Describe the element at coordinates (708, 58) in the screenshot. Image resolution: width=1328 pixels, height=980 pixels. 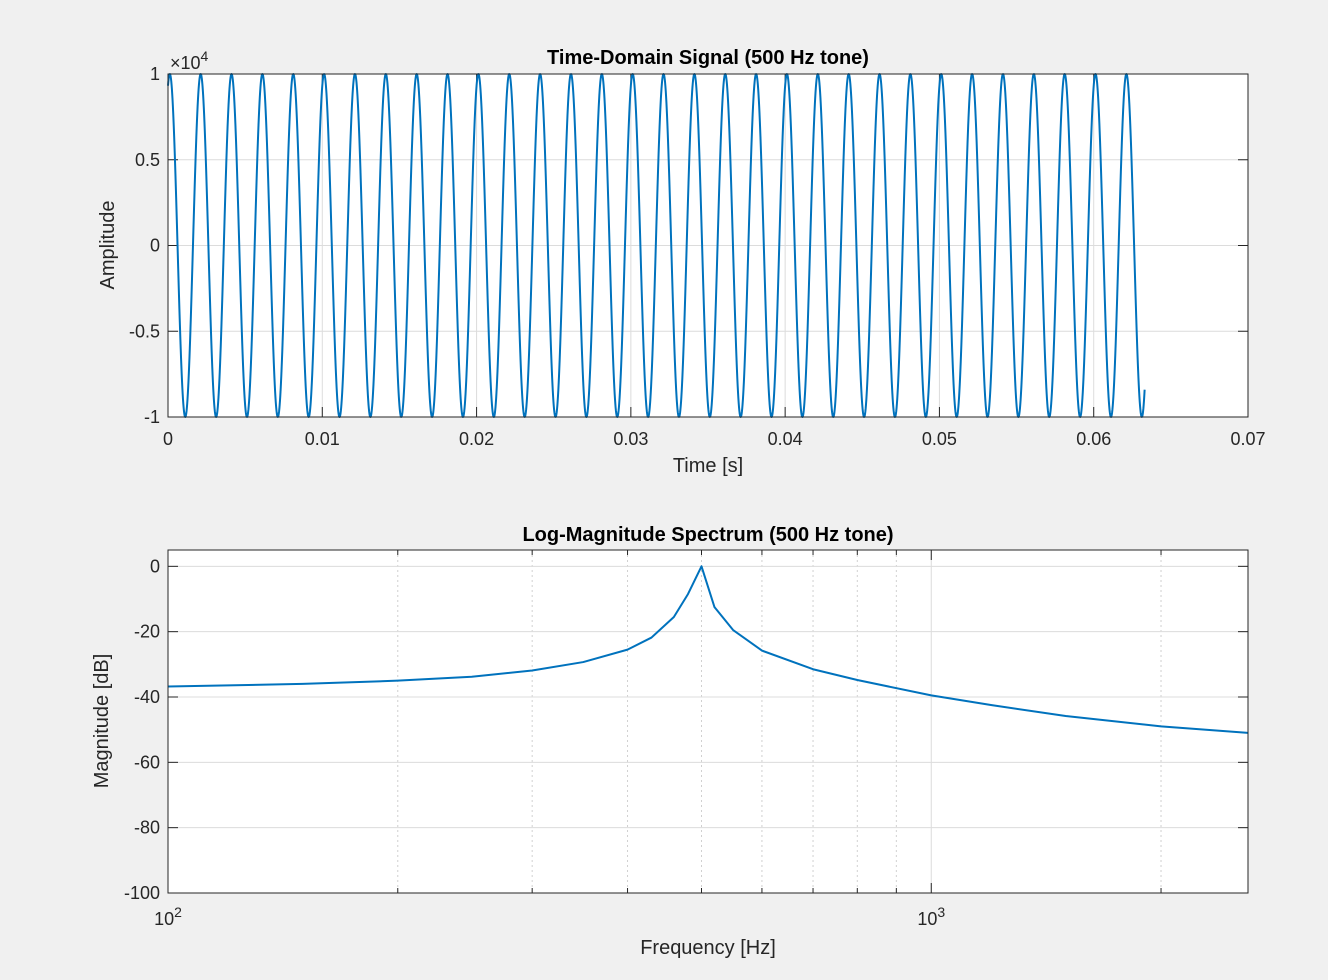
I see `time-chart-title: Time-Domain Signal (500 Hz tone)` at that location.